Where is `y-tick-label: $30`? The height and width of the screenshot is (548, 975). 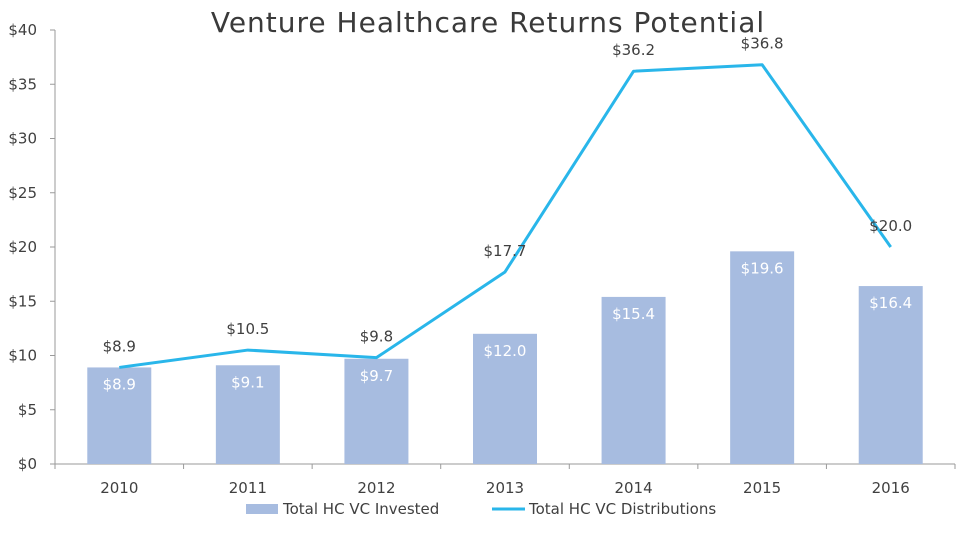 y-tick-label: $30 is located at coordinates (22, 139).